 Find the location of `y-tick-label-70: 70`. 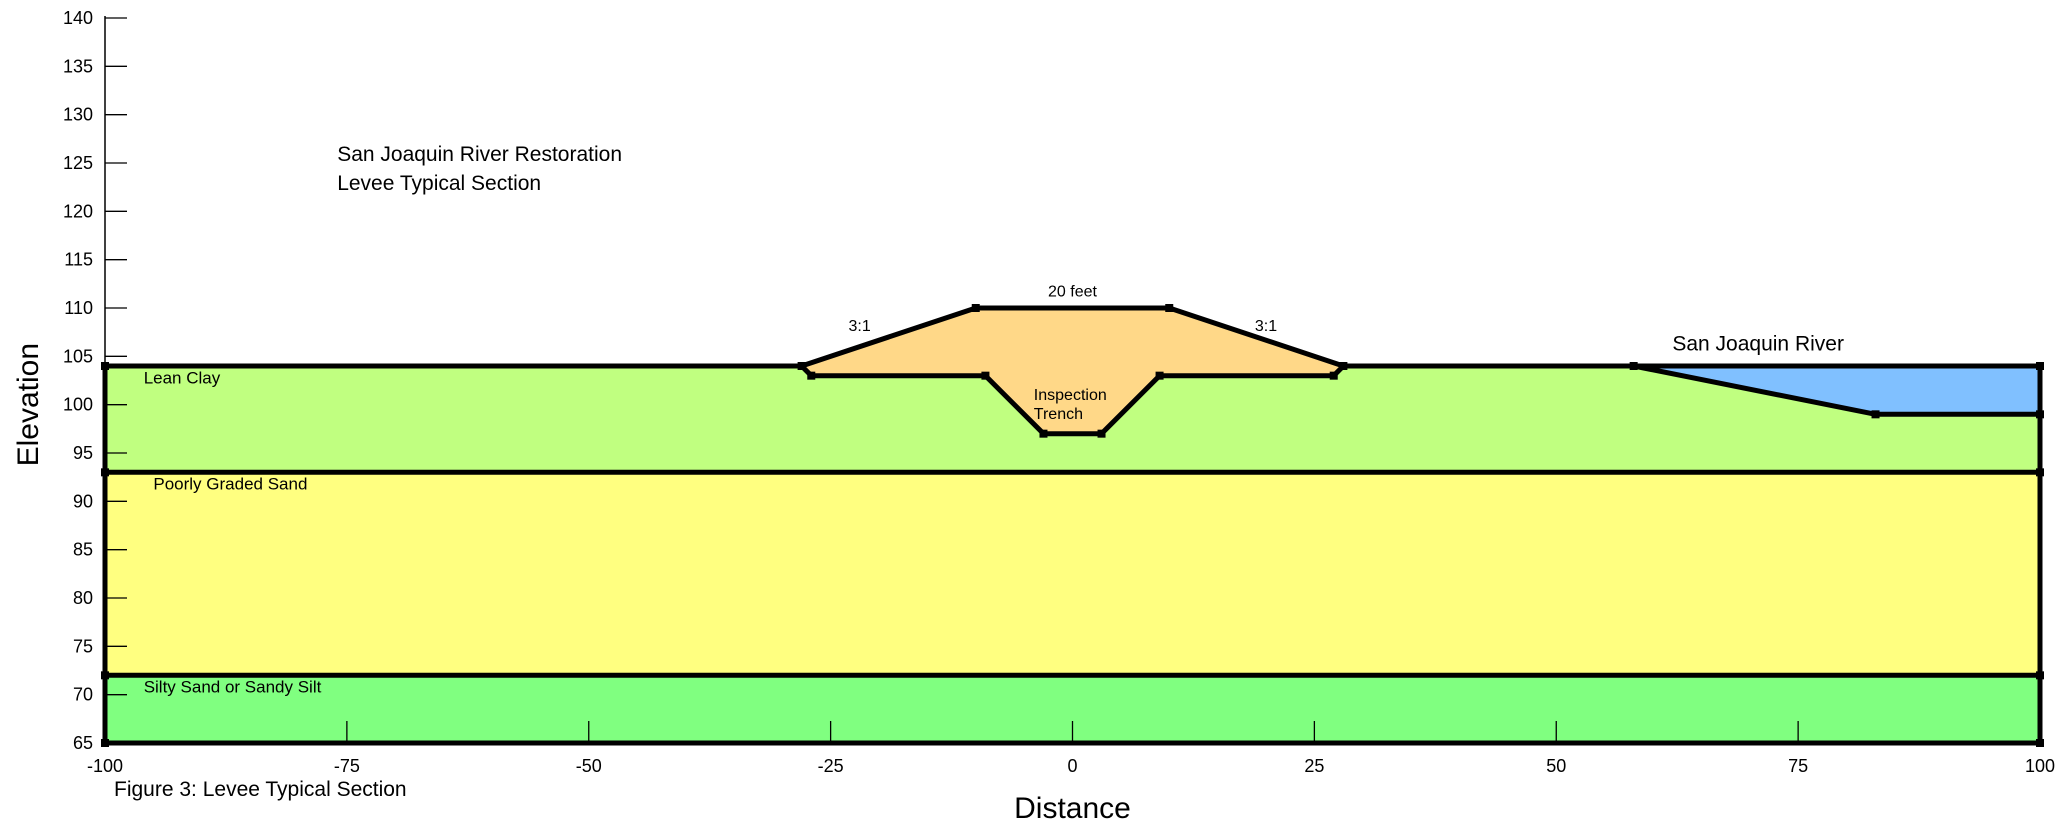

y-tick-label-70: 70 is located at coordinates (83, 695).